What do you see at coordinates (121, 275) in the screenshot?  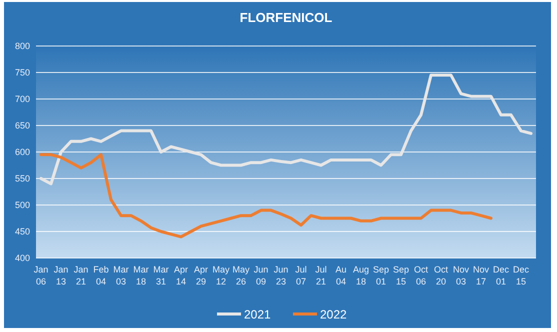 I see `x-tick-label: Mar 03` at bounding box center [121, 275].